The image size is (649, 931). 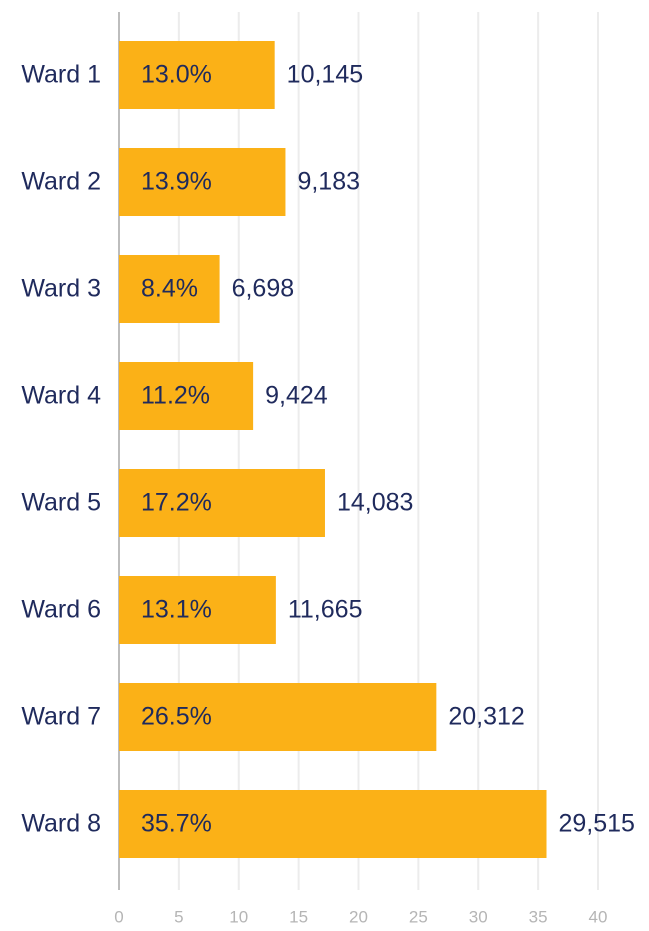 I want to click on count-label: 10,145, so click(x=325, y=75).